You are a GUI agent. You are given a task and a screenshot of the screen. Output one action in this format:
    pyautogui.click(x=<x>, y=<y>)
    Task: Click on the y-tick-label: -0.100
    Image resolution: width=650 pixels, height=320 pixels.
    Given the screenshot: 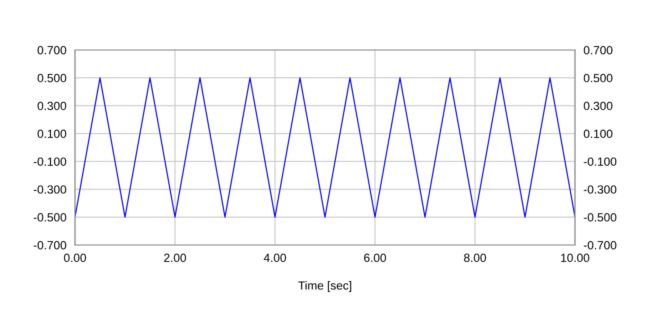 What is the action you would take?
    pyautogui.click(x=50, y=161)
    